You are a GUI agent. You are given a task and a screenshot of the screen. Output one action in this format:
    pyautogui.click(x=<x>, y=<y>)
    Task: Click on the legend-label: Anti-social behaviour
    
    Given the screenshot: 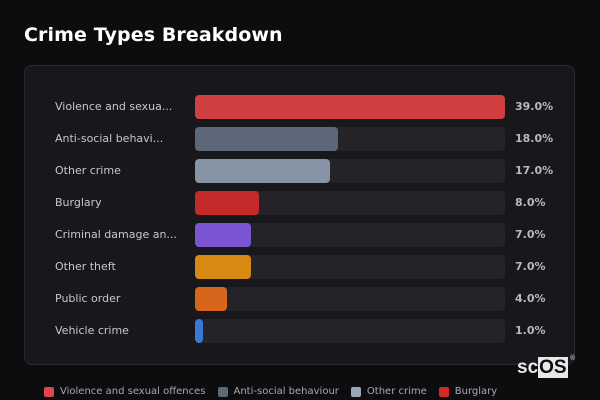 What is the action you would take?
    pyautogui.click(x=286, y=391)
    